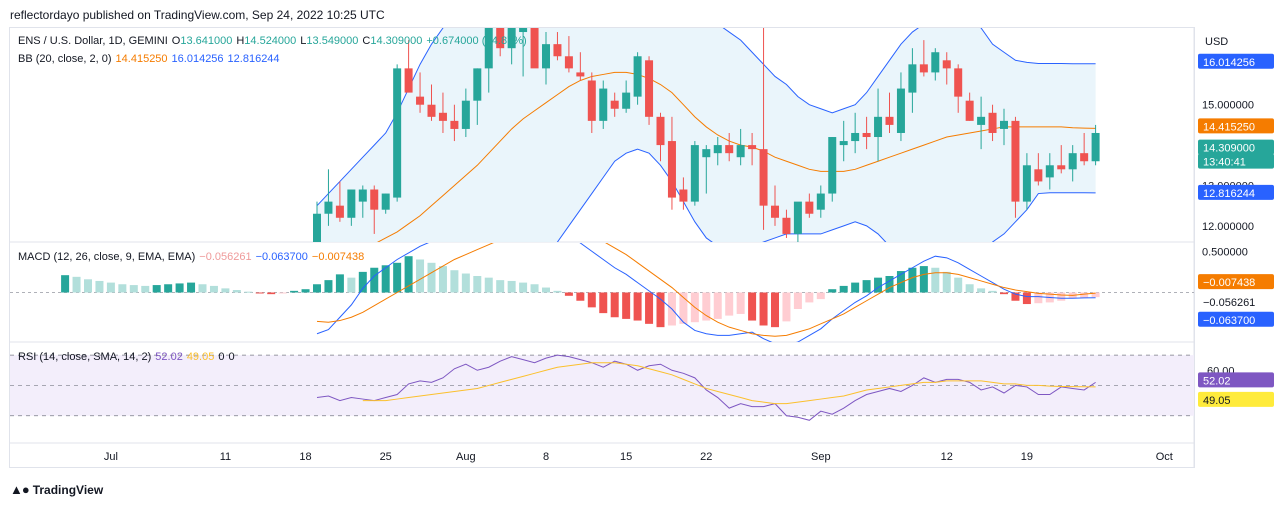 The image size is (1280, 506). What do you see at coordinates (56, 489) in the screenshot?
I see `tradingview-logo: ▲● TradingView` at bounding box center [56, 489].